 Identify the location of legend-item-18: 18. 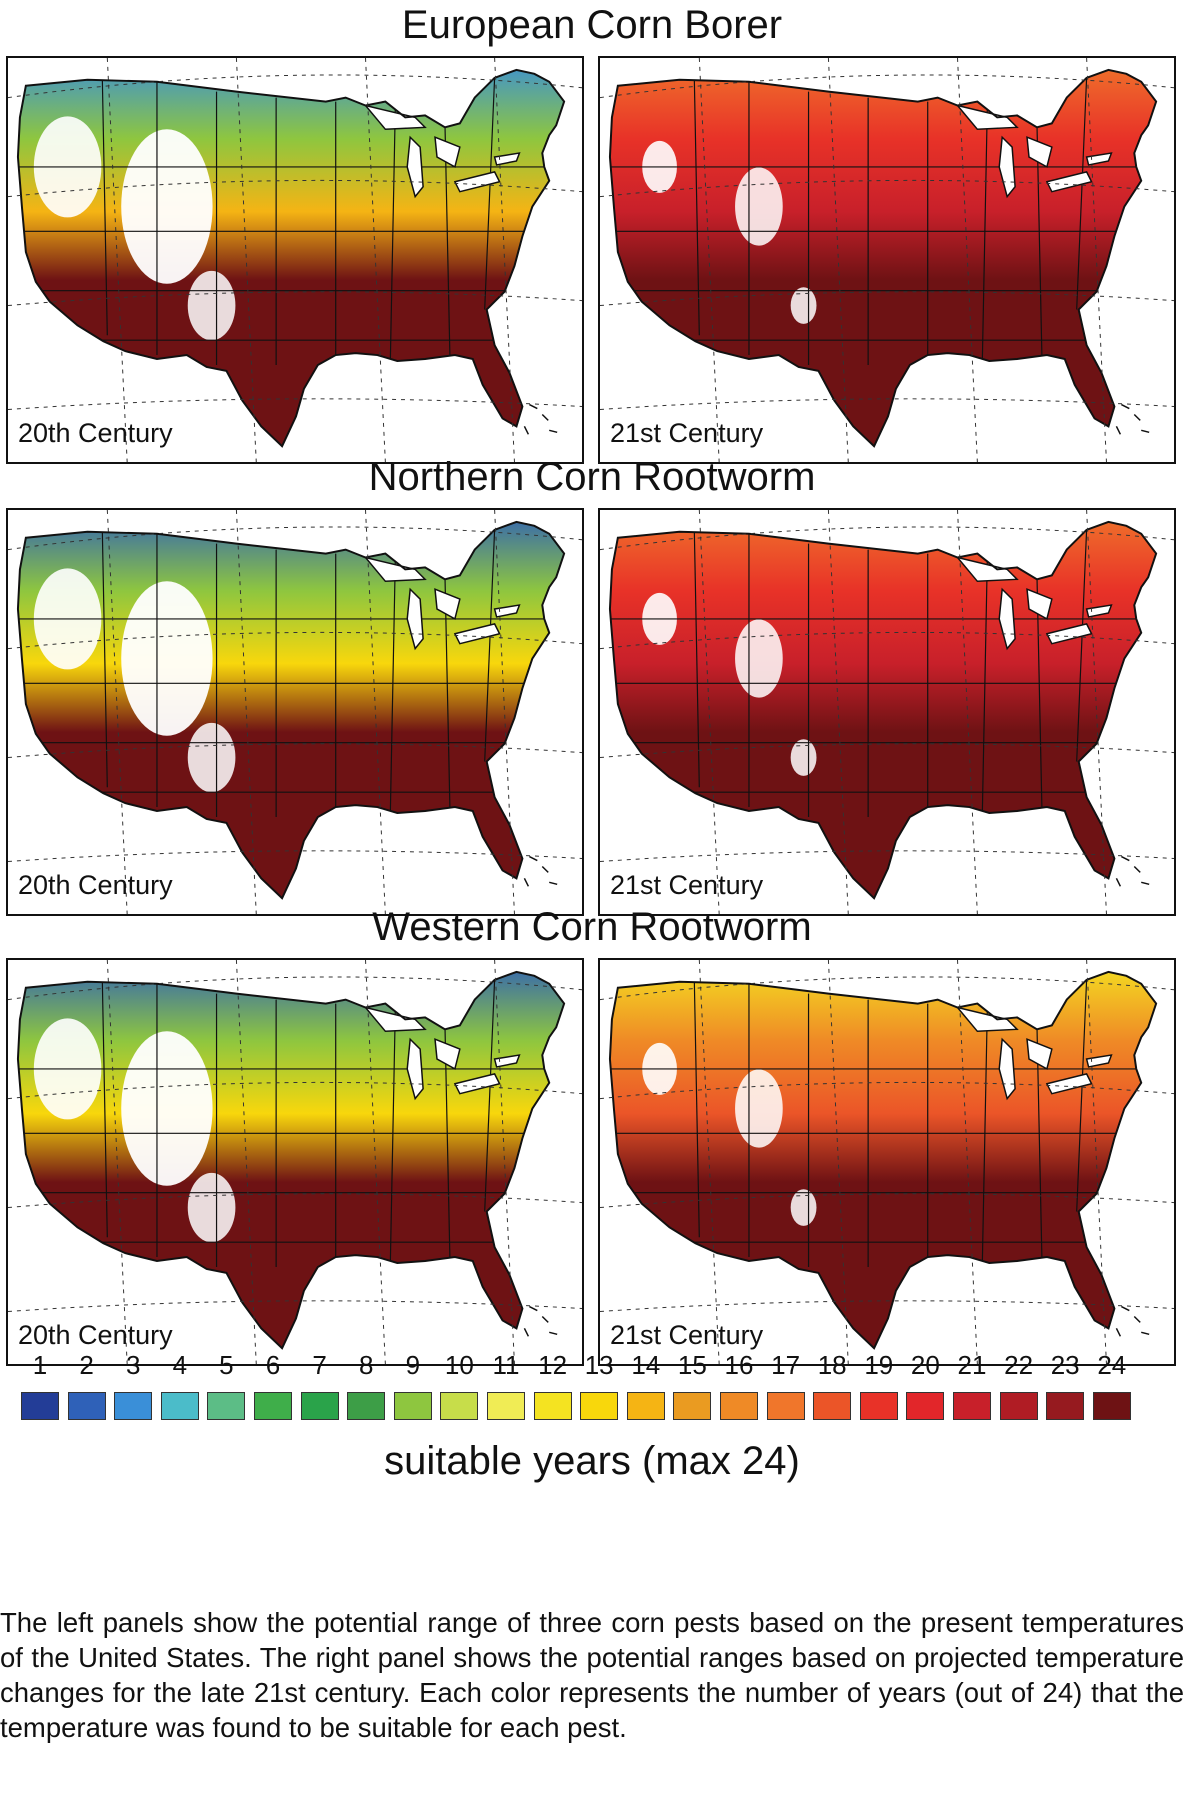
(832, 1385).